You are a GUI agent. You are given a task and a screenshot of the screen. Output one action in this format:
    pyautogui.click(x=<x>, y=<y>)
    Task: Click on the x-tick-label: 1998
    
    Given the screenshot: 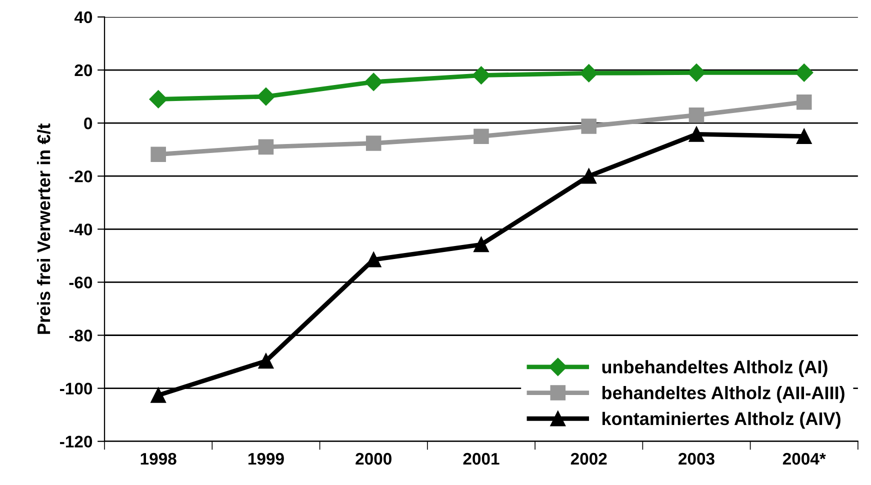 What is the action you would take?
    pyautogui.click(x=158, y=458)
    